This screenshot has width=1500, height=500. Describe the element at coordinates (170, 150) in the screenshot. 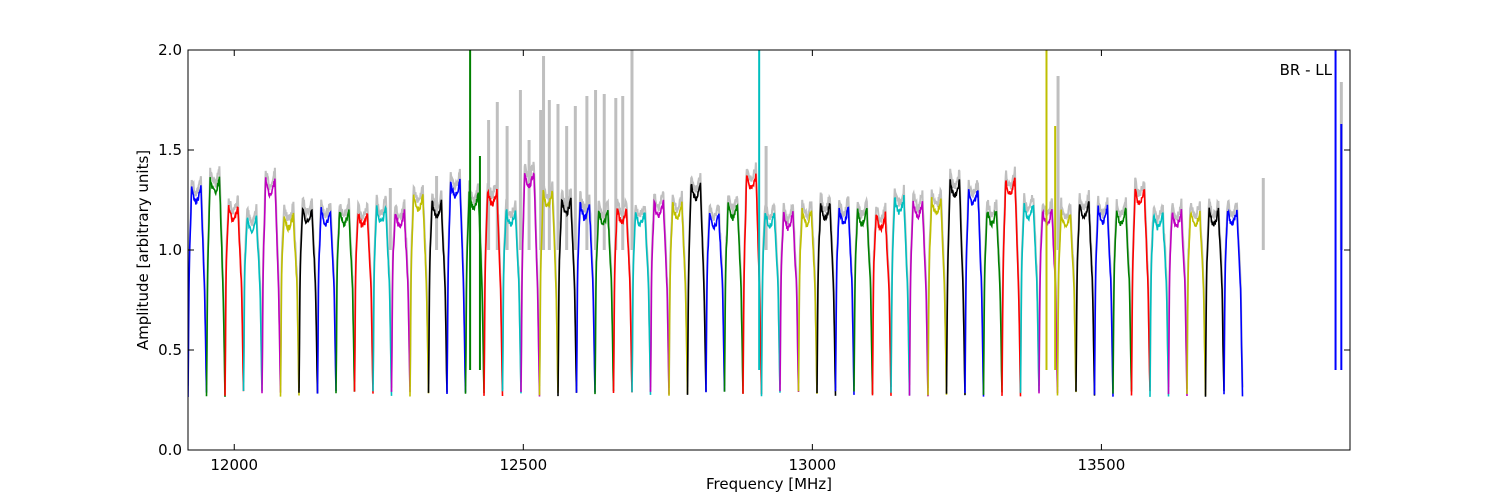

I see `y-tick-label: 1.5` at that location.